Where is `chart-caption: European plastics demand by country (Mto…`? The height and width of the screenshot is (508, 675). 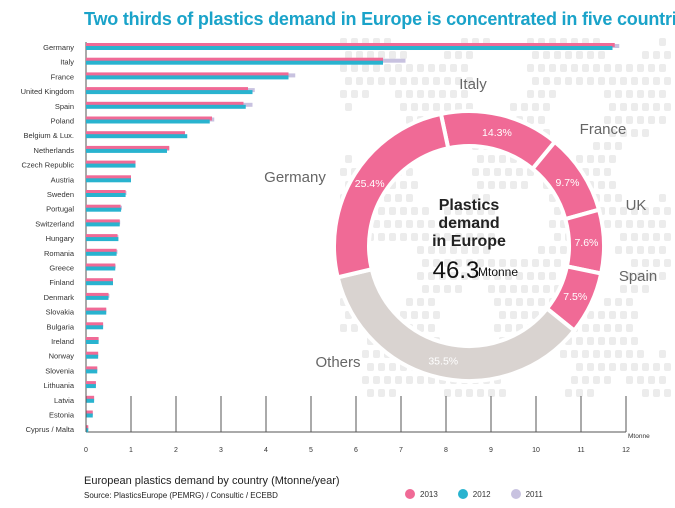 chart-caption: European plastics demand by country (Mto… is located at coordinates (212, 481).